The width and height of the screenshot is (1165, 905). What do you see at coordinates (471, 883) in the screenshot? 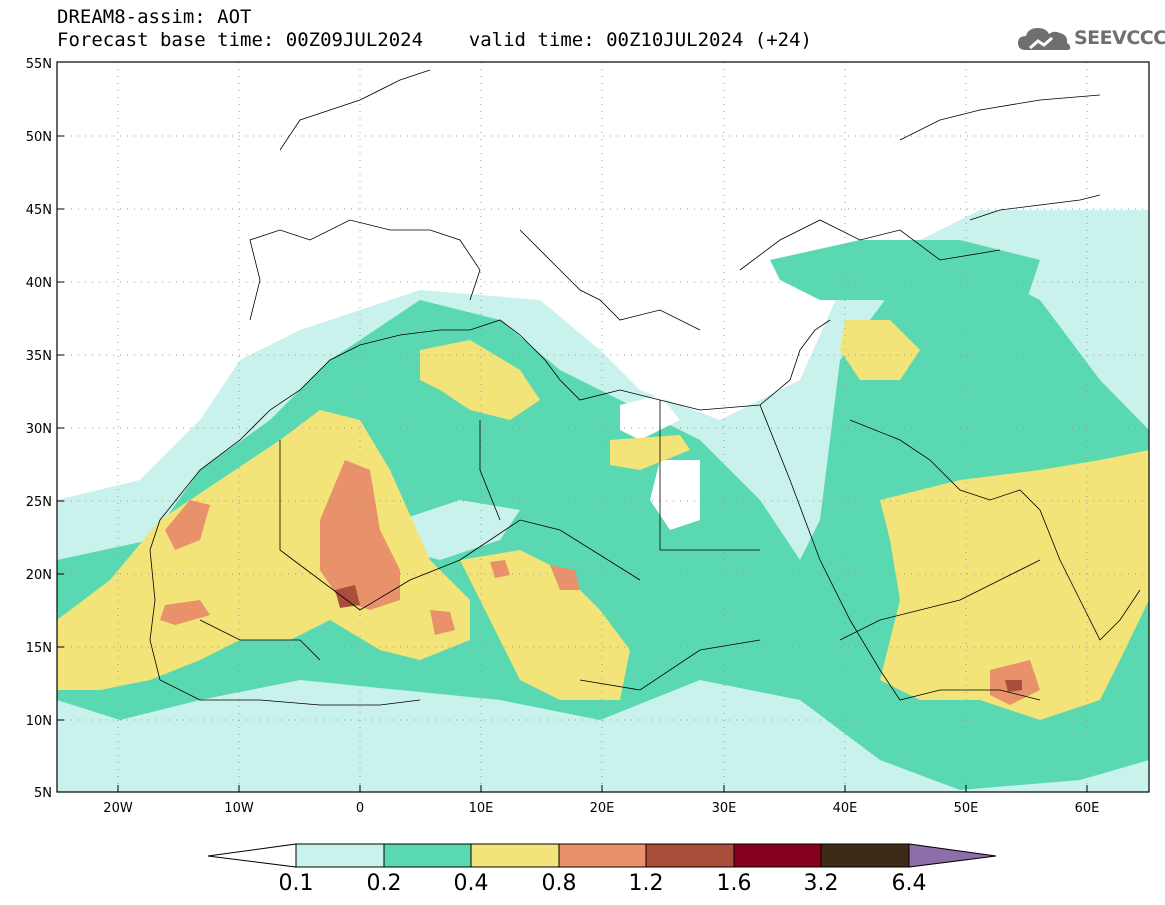
I see `colorbar-label: 0.4` at bounding box center [471, 883].